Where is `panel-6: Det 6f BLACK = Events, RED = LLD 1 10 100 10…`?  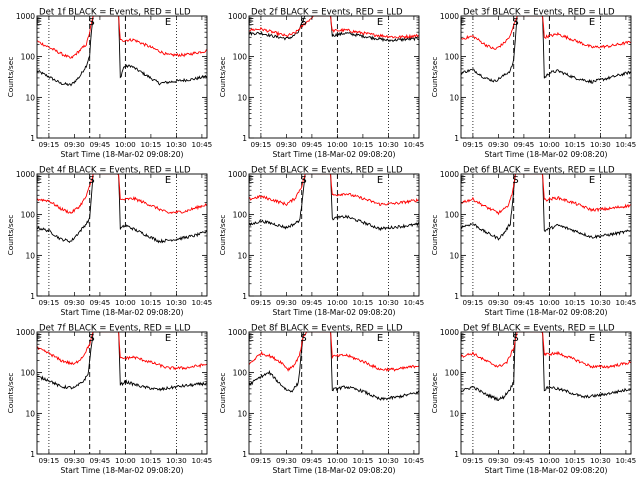 panel-6: Det 6f BLACK = Events, RED = LLD 1 10 100 10… is located at coordinates (533, 242).